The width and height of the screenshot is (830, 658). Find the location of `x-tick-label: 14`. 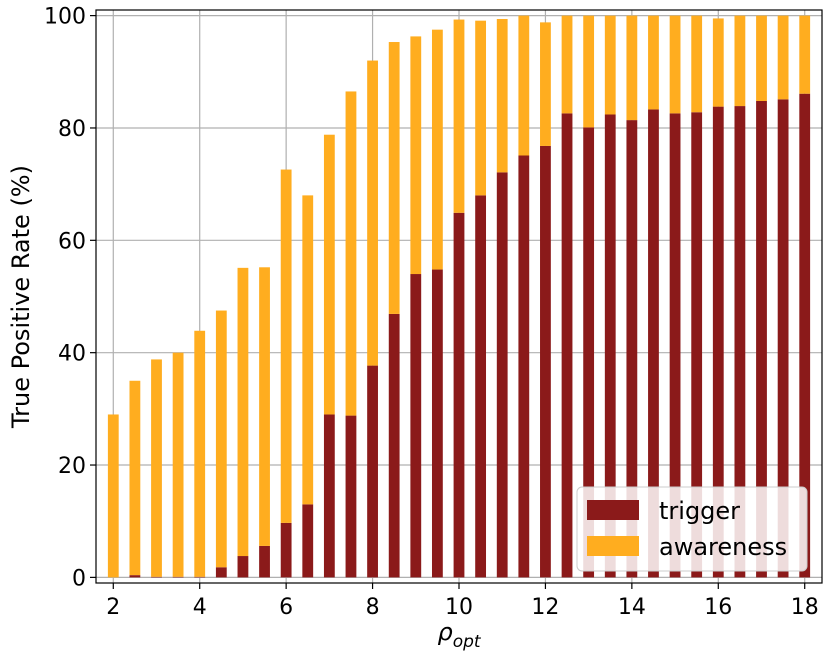

x-tick-label: 14 is located at coordinates (632, 607).